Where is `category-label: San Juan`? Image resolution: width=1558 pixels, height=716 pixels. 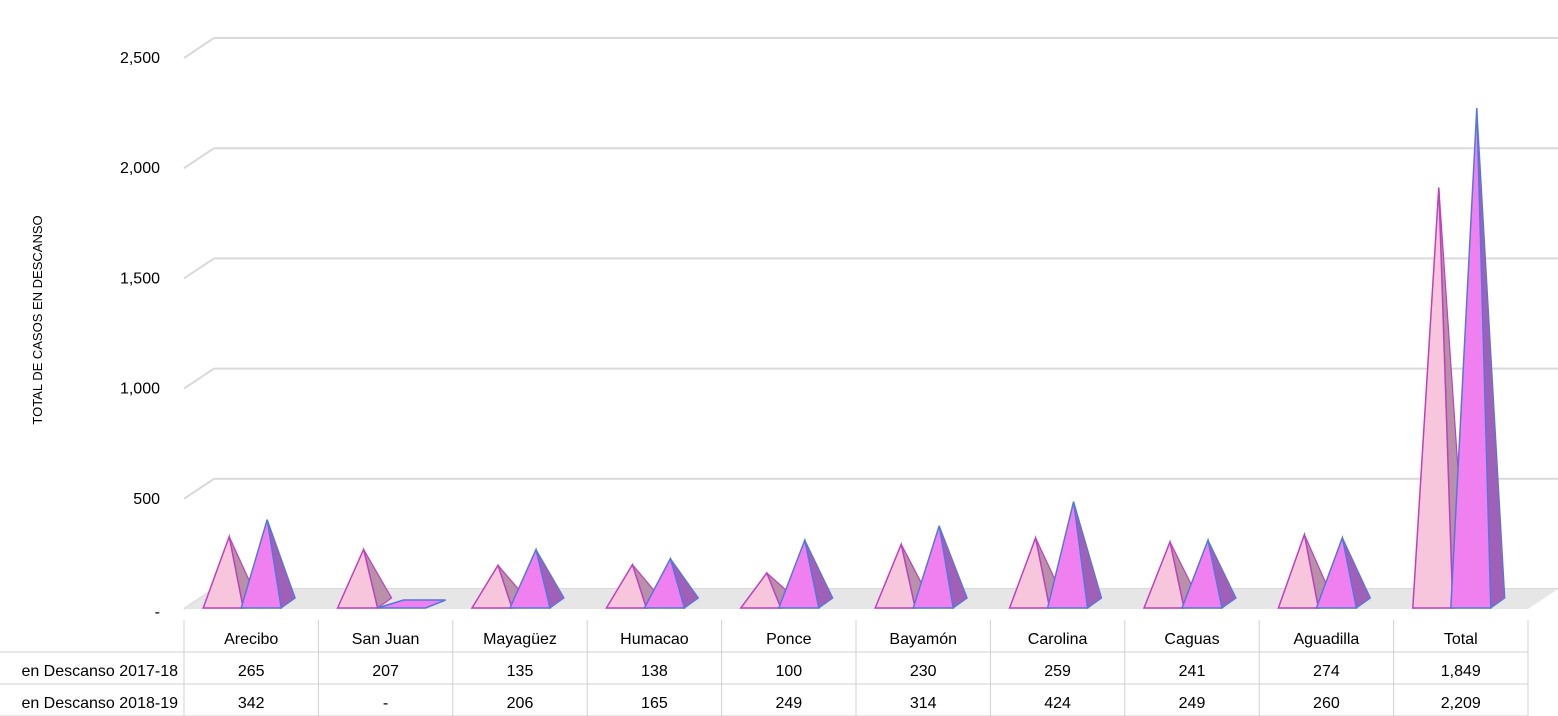
category-label: San Juan is located at coordinates (386, 639).